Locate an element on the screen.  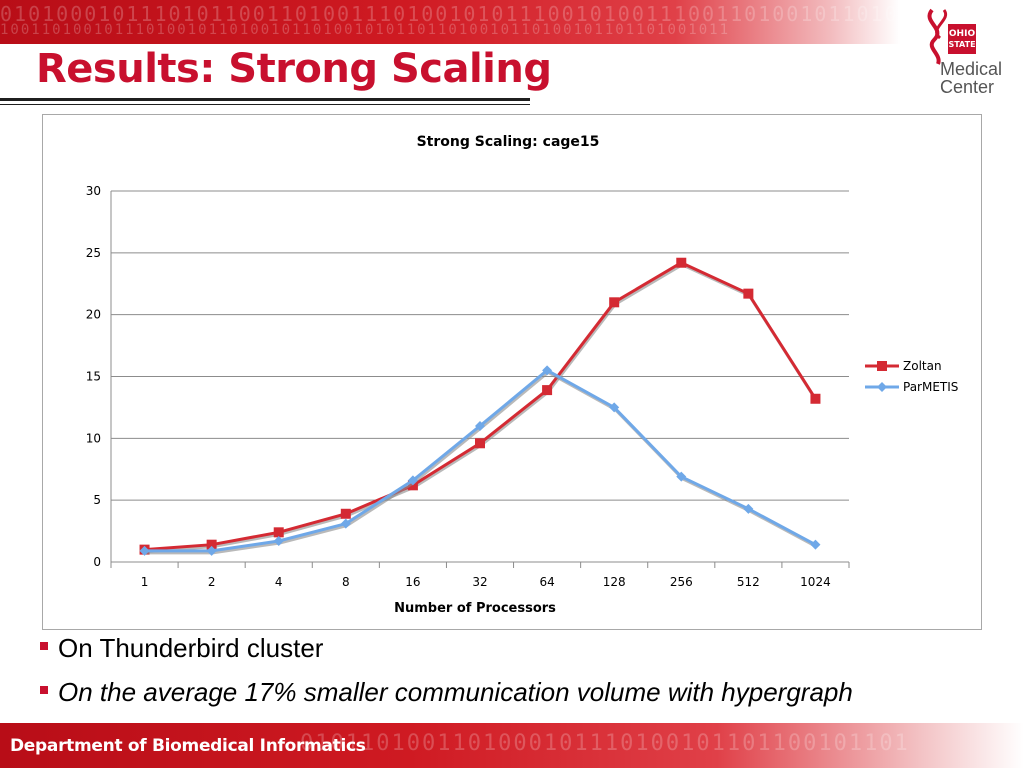
logo-line-2: Center is located at coordinates (967, 87).